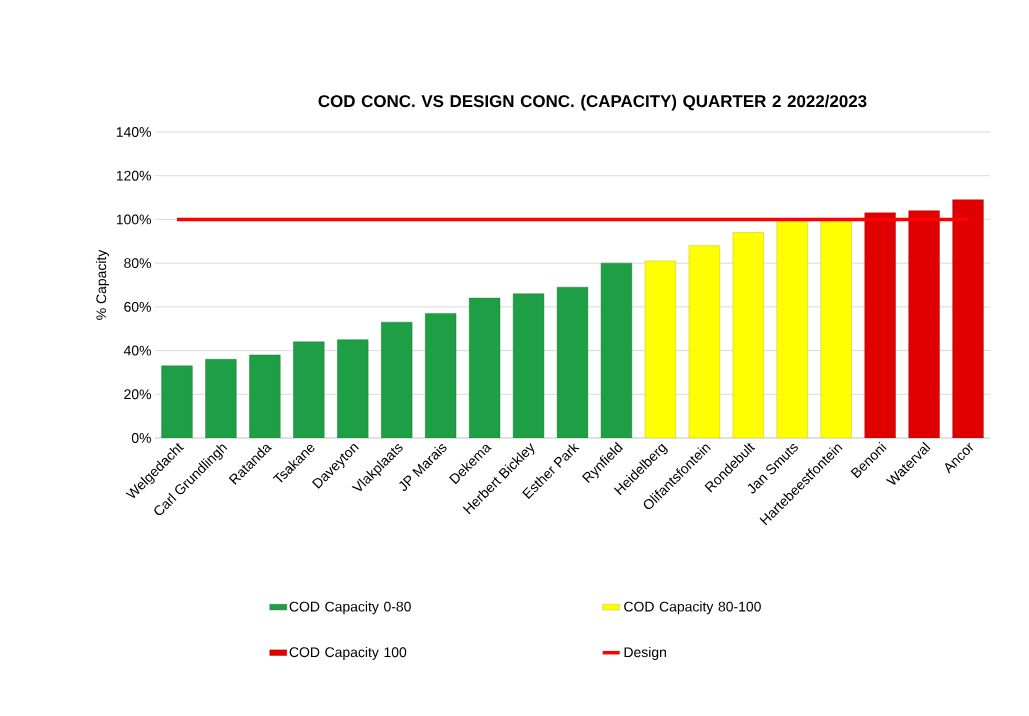 The height and width of the screenshot is (716, 1029). Describe the element at coordinates (692, 608) in the screenshot. I see `legend-label: COD Capacity 80-100` at that location.